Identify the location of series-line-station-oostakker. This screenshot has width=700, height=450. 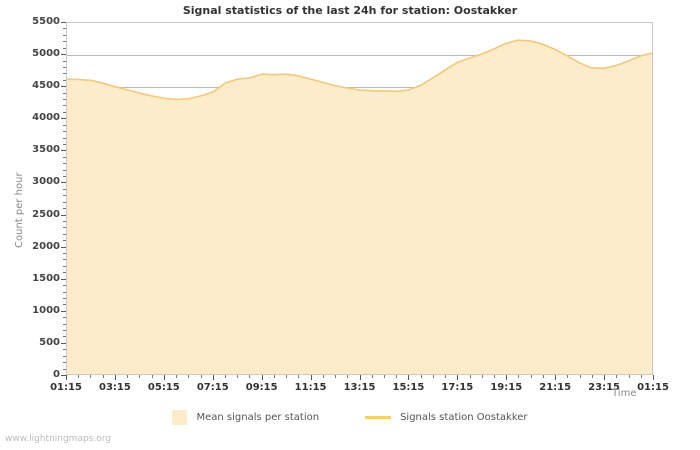
(359, 69).